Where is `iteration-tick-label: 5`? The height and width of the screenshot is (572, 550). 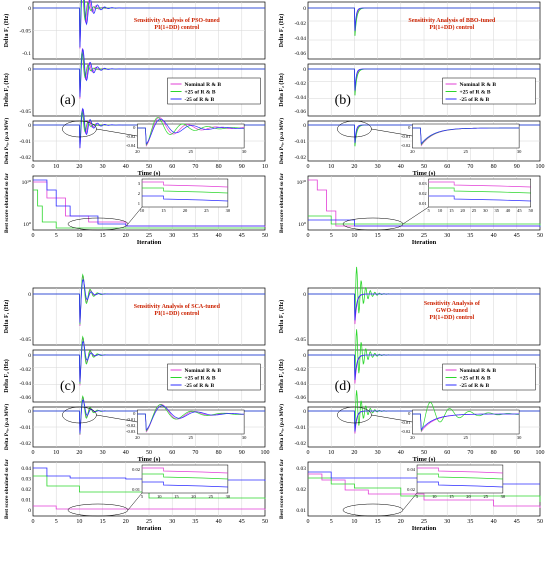 iteration-tick-label: 5 is located at coordinates (56, 236).